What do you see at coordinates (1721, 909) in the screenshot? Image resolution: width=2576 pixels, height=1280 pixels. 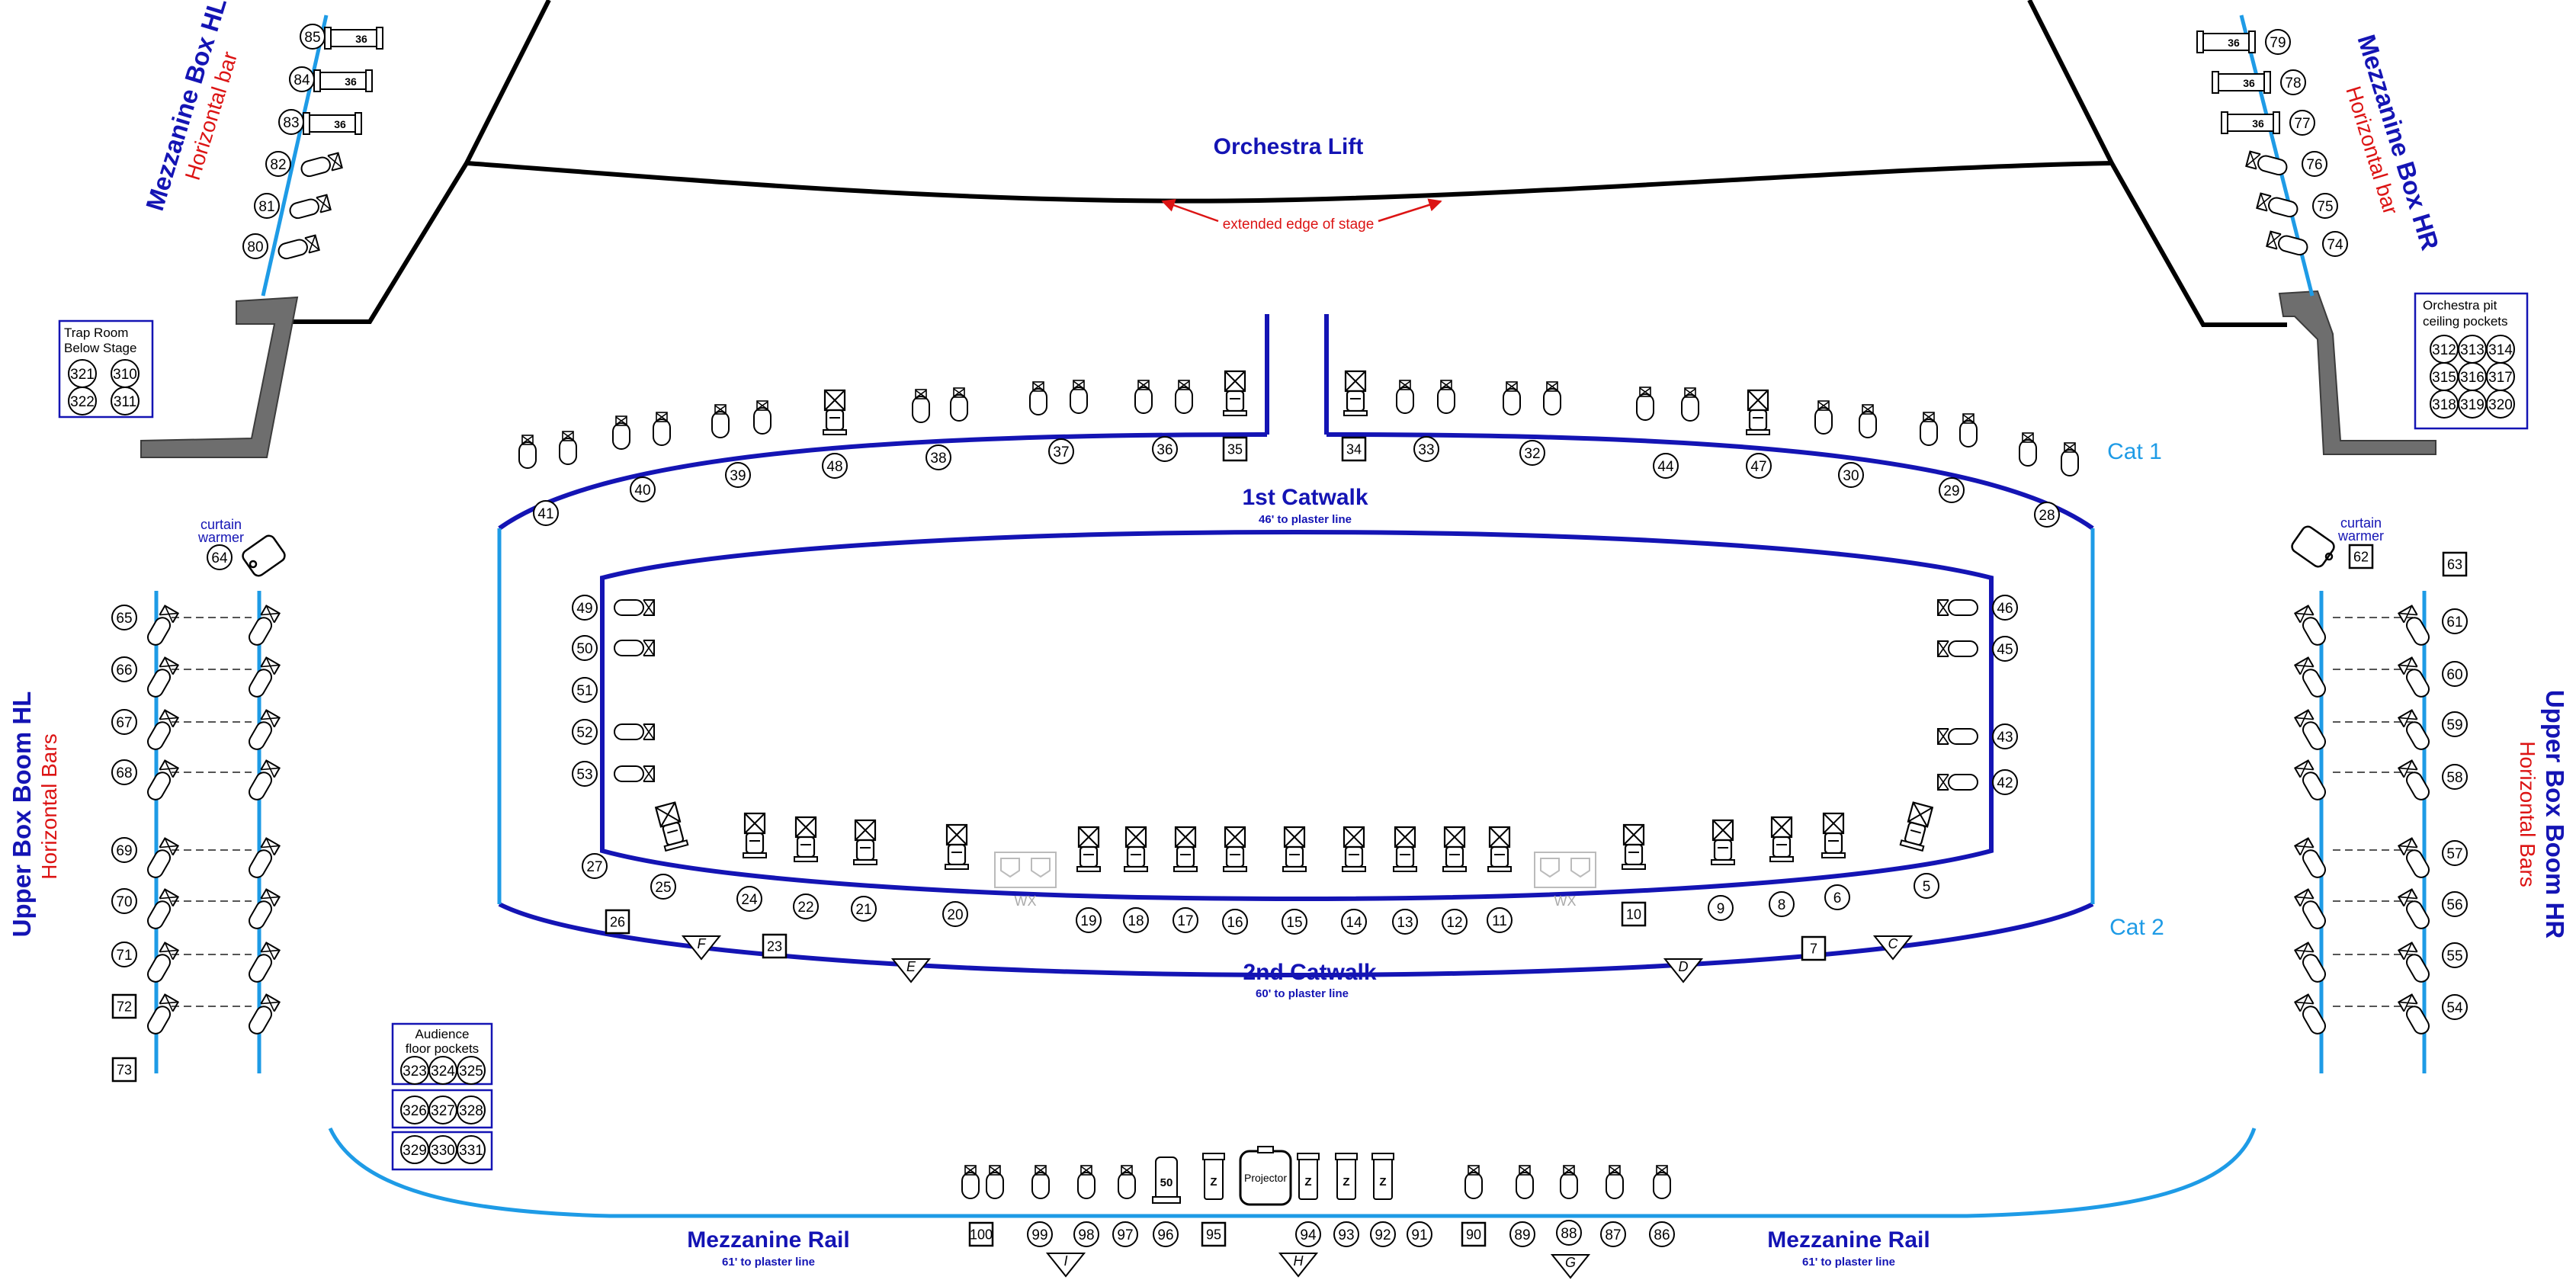 I see `channel-number: 9` at bounding box center [1721, 909].